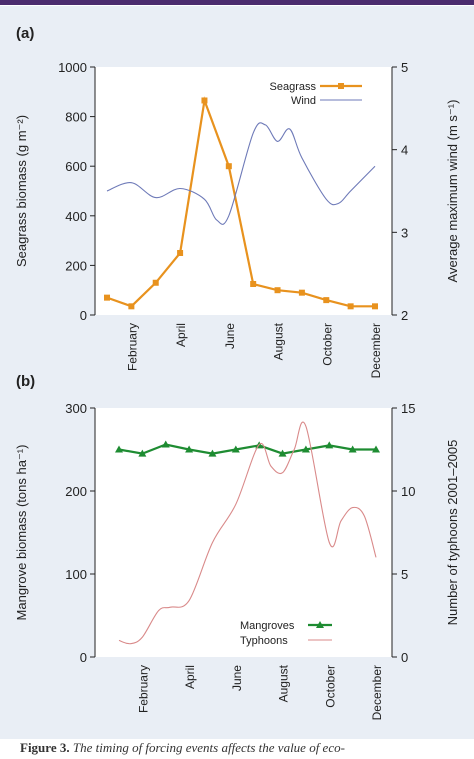 This screenshot has width=474, height=759. What do you see at coordinates (247, 449) in the screenshot?
I see `series-mangroves-line` at bounding box center [247, 449].